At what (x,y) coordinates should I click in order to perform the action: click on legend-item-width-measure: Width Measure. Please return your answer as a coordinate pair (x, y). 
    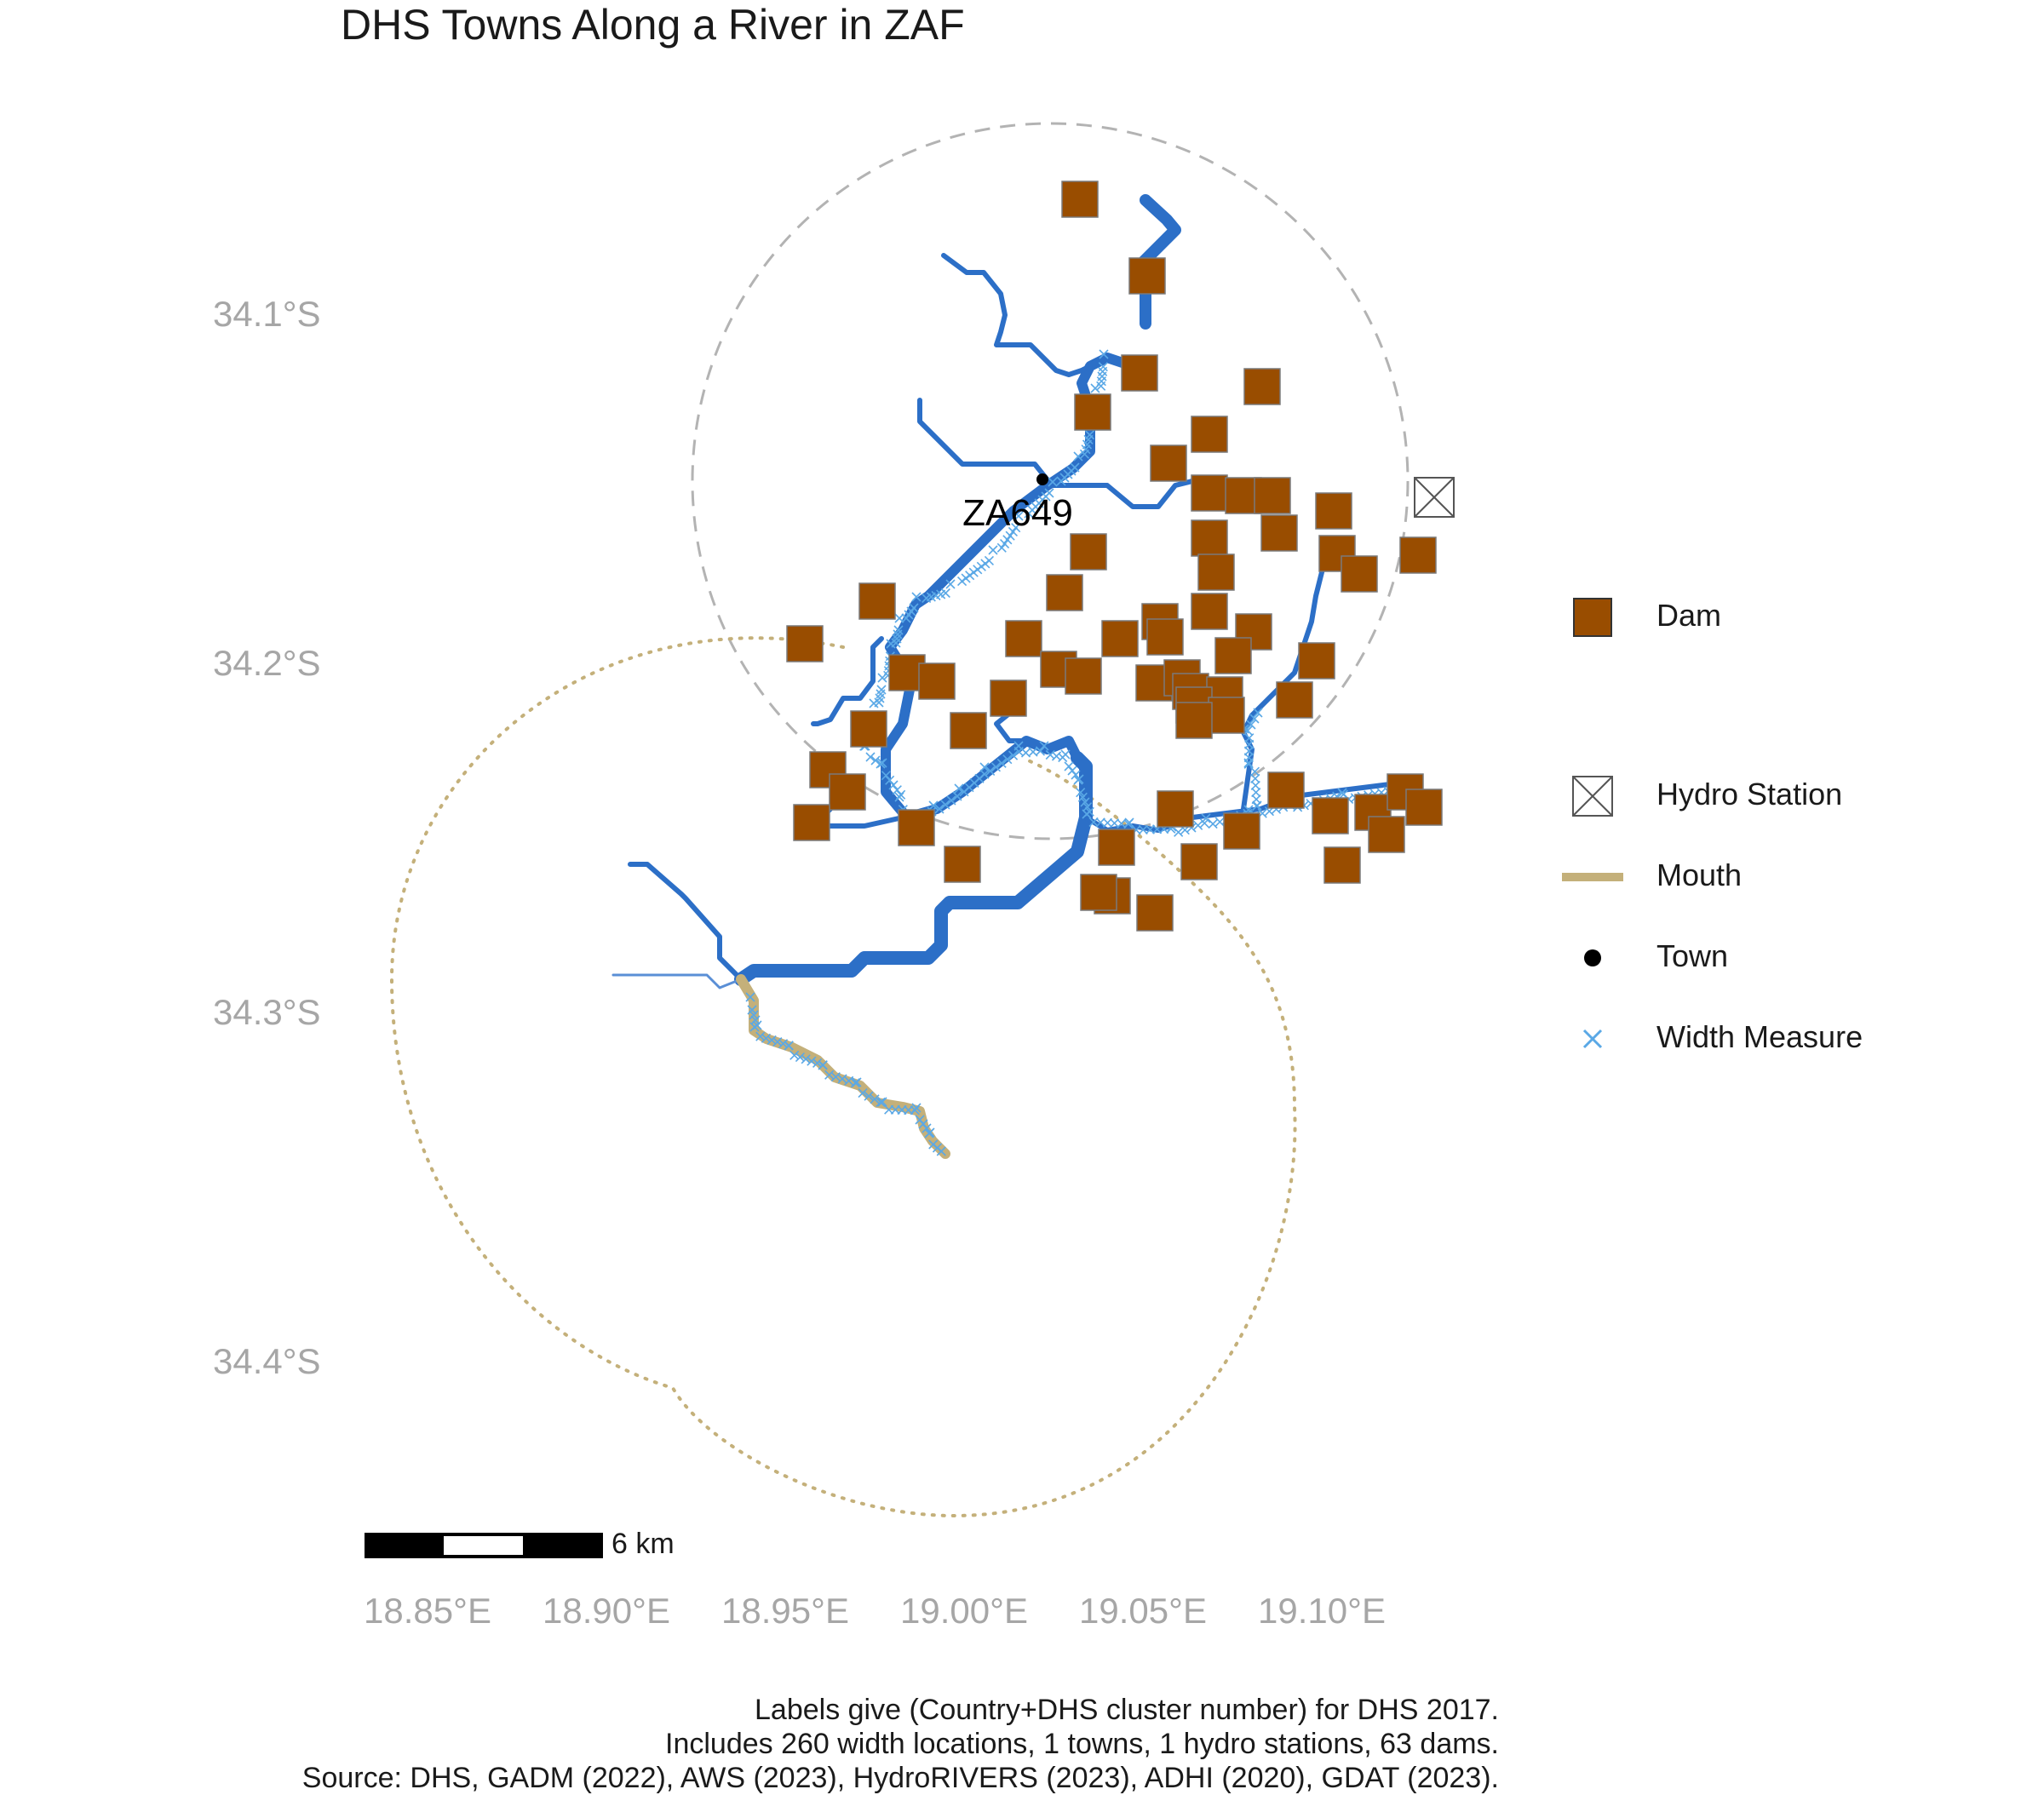
    Looking at the image, I should click on (1780, 1039).